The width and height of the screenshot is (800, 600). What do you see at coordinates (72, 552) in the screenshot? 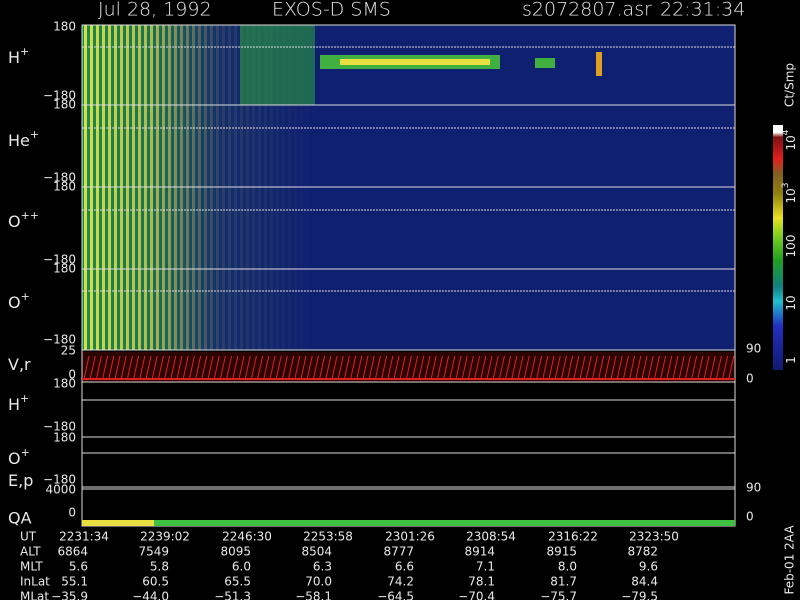
I see `cell: 6864` at bounding box center [72, 552].